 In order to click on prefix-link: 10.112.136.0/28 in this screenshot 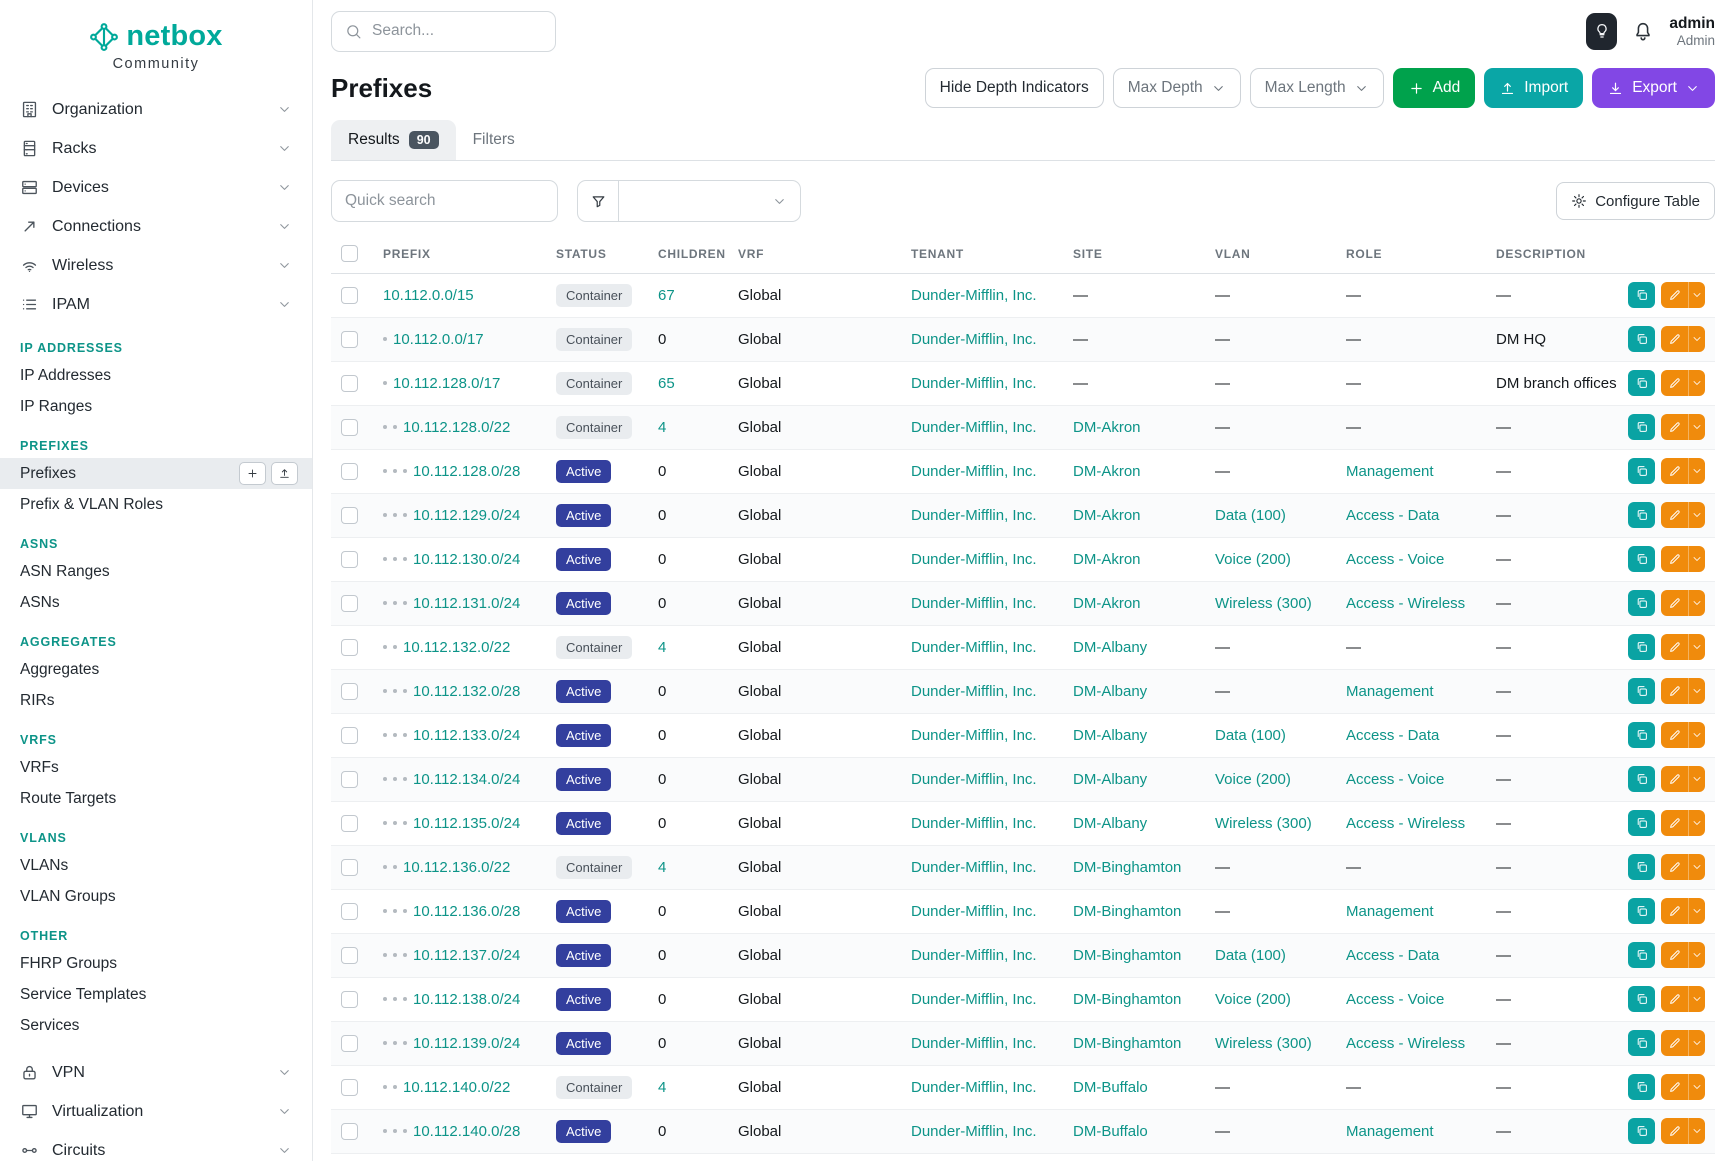, I will do `click(467, 911)`.